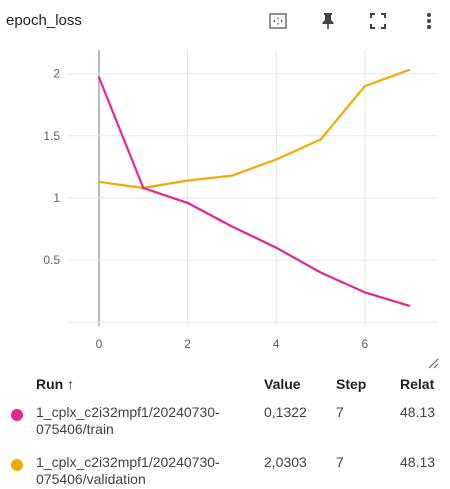 Image resolution: width=450 pixels, height=489 pixels. What do you see at coordinates (44, 20) in the screenshot?
I see `chart-title: epoch_loss` at bounding box center [44, 20].